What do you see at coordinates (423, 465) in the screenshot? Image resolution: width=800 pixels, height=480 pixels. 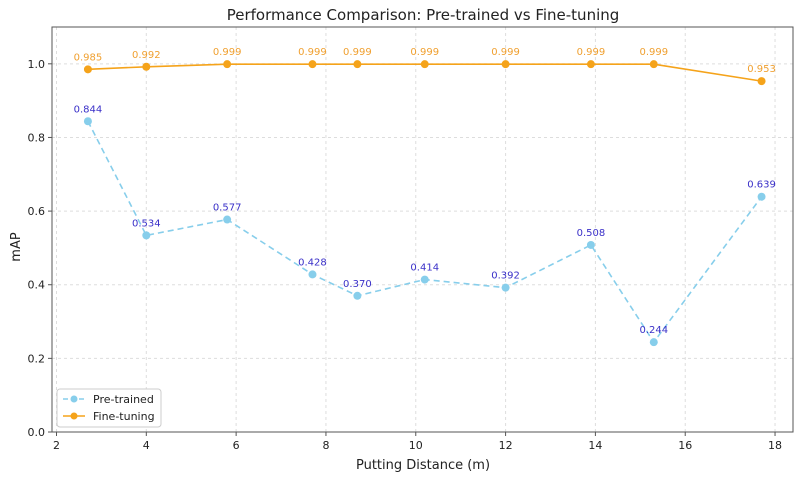 I see `x-axis-label: Putting Distance (m)` at bounding box center [423, 465].